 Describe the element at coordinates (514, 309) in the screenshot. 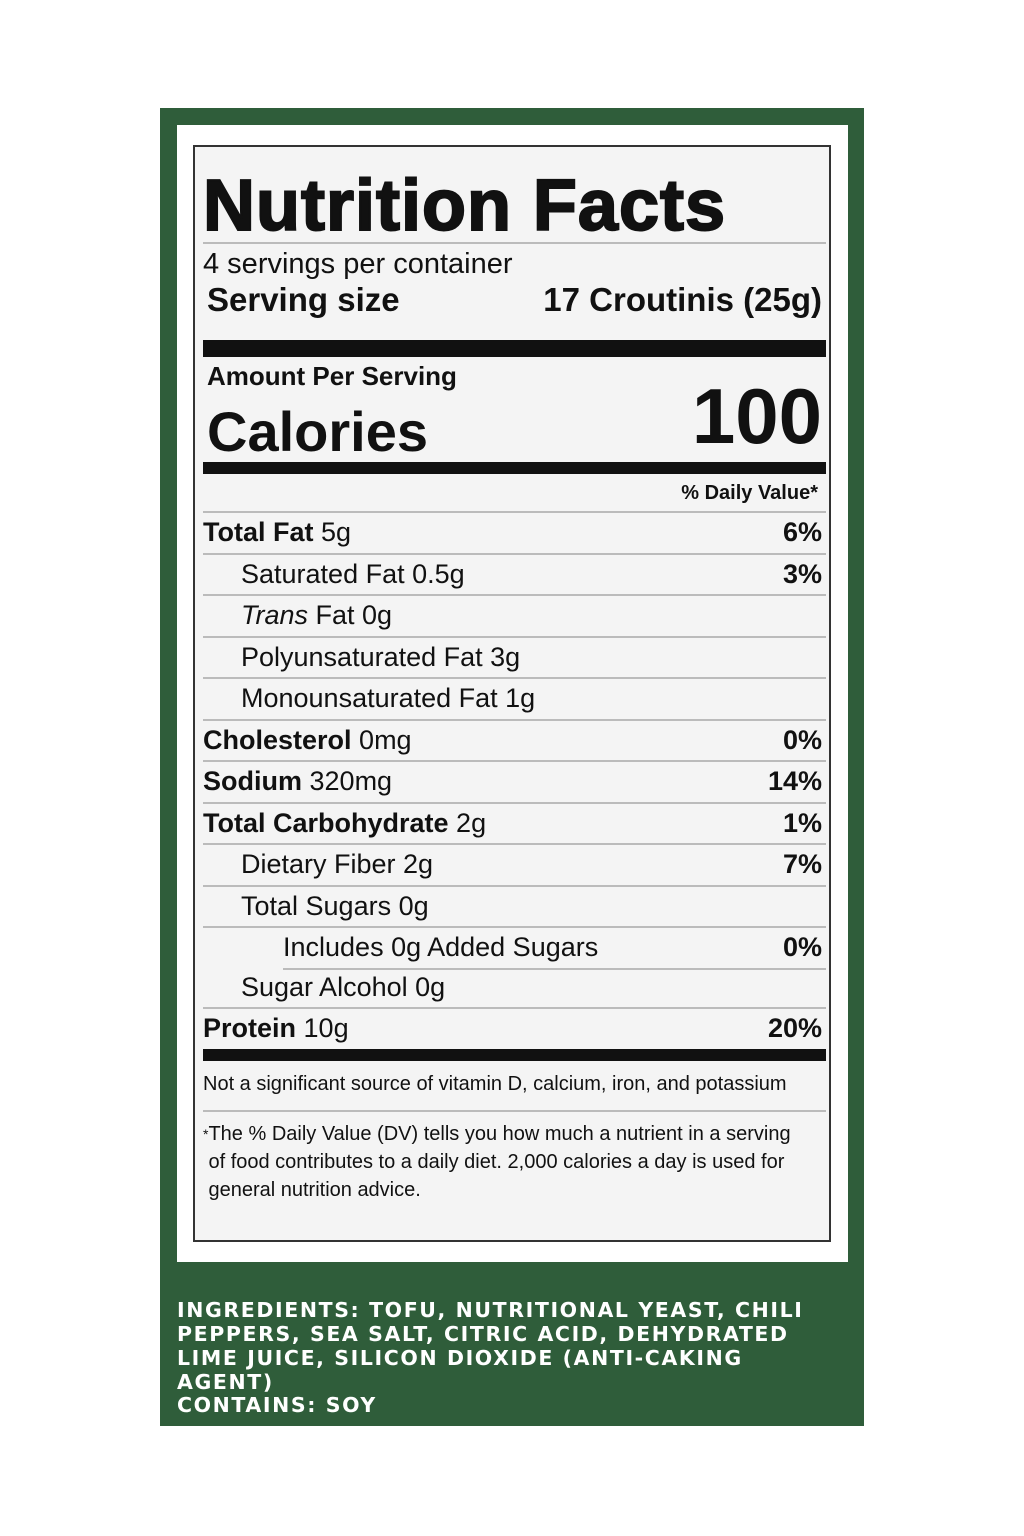

I see `serving-size: Serving size 17 Croutinis (25g)` at that location.